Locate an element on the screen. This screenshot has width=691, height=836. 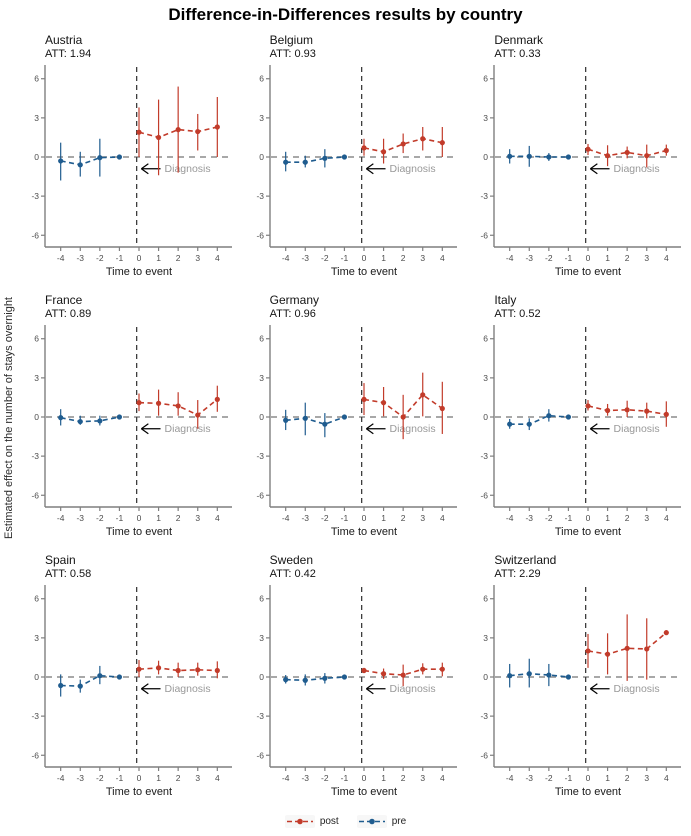
panel-att-label: ATT: 1.94 is located at coordinates (68, 54).